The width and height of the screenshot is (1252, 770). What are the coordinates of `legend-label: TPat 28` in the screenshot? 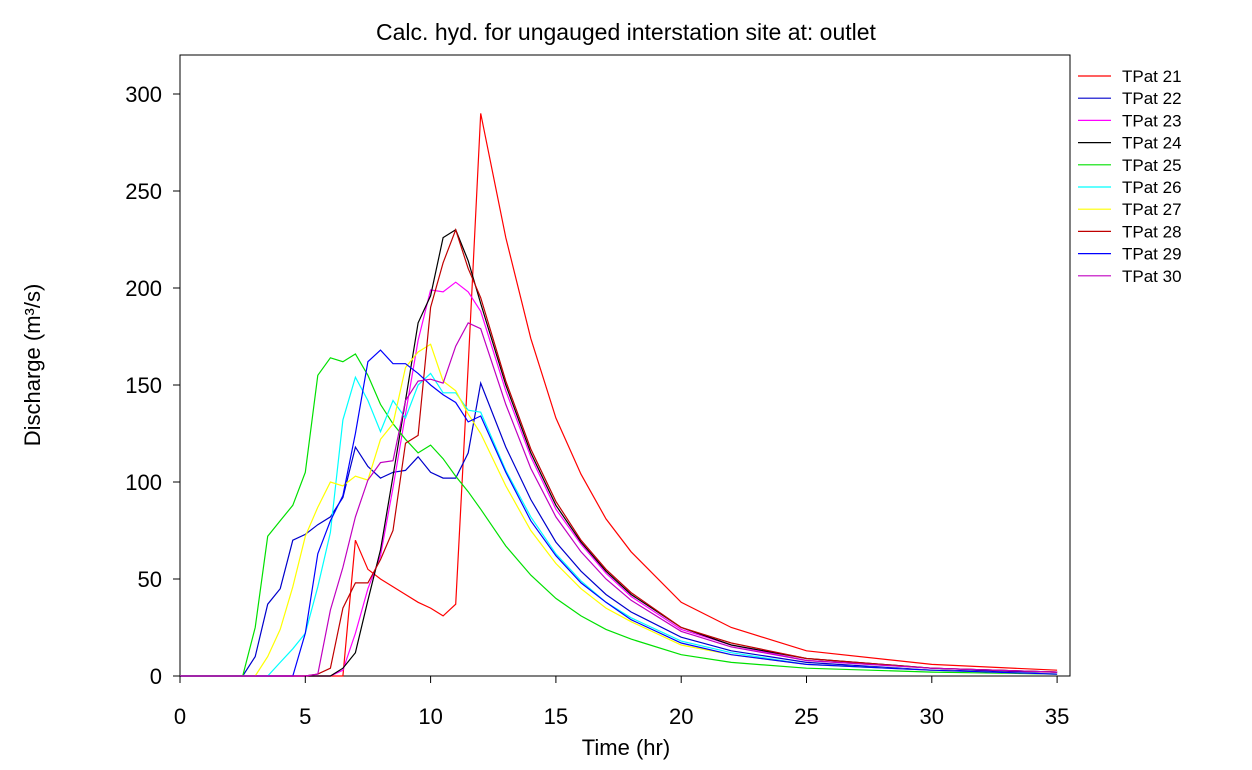 It's located at (1152, 231).